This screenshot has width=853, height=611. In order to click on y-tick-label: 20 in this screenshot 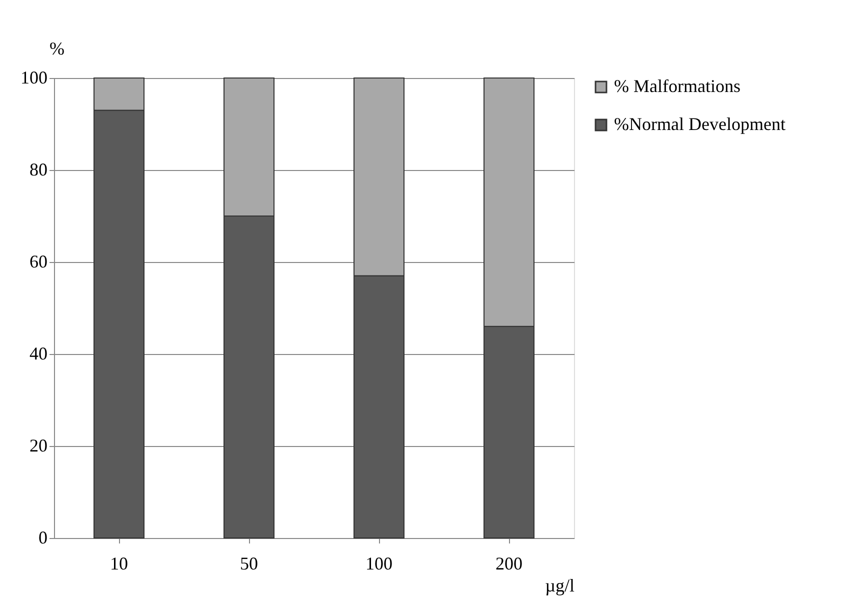, I will do `click(39, 446)`.